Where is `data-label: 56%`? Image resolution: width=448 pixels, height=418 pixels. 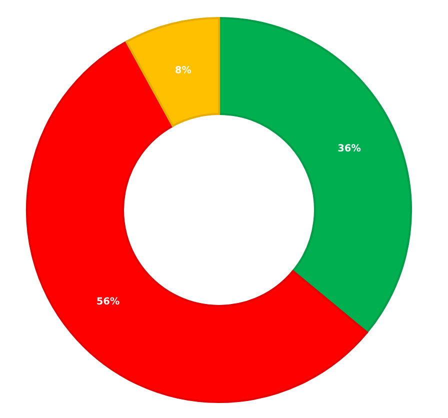
data-label: 56% is located at coordinates (108, 301).